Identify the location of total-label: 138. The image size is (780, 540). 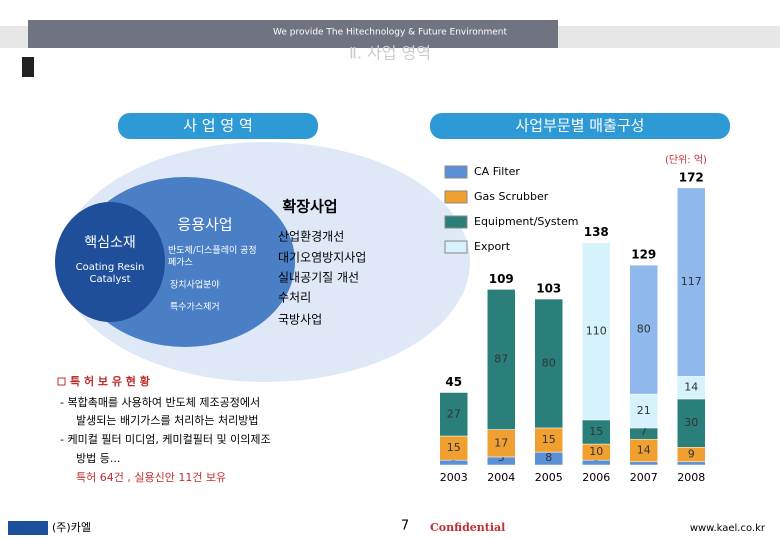
(596, 232).